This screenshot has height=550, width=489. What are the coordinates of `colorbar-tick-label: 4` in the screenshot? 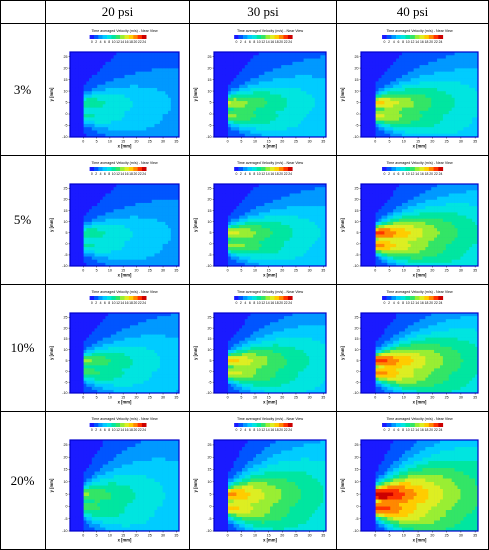 It's located at (245, 174).